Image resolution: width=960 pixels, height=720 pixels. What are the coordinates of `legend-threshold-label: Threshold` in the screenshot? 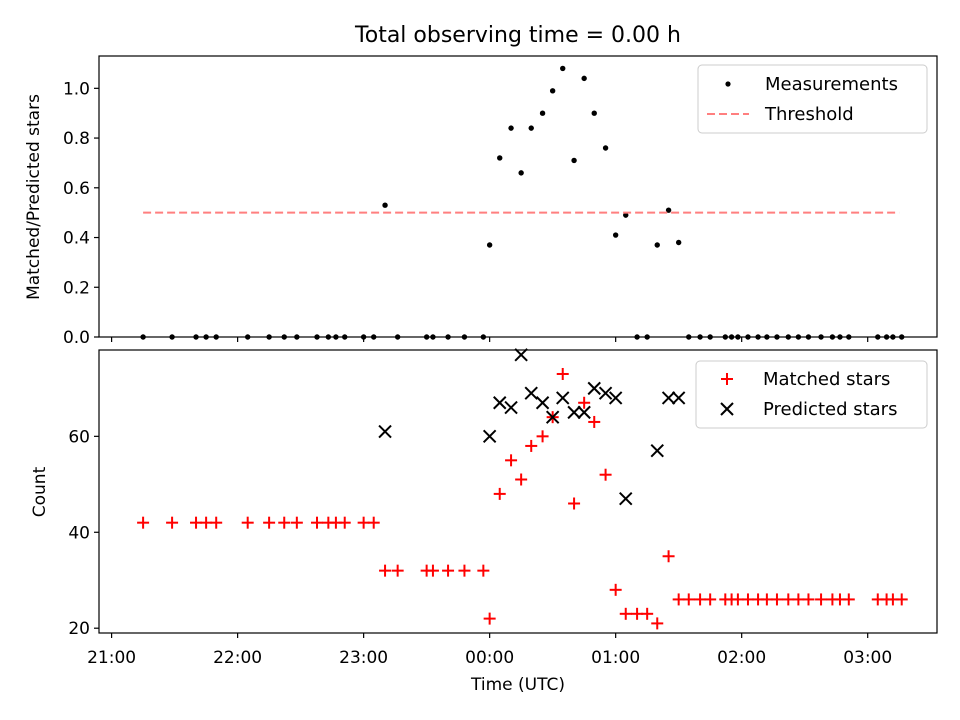 It's located at (809, 114).